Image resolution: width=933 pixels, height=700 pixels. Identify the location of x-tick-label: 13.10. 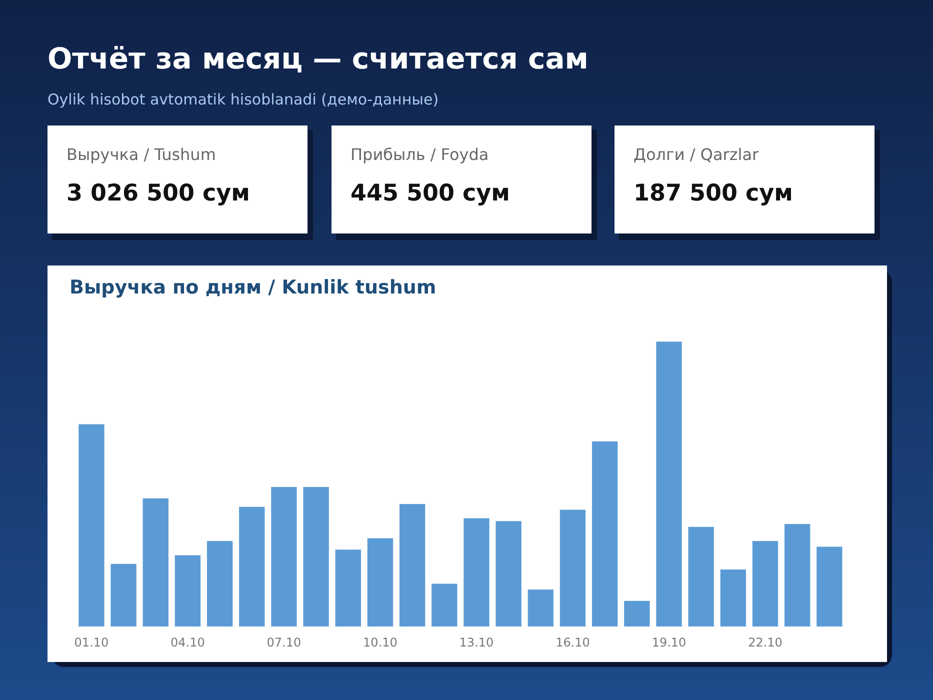
(476, 643).